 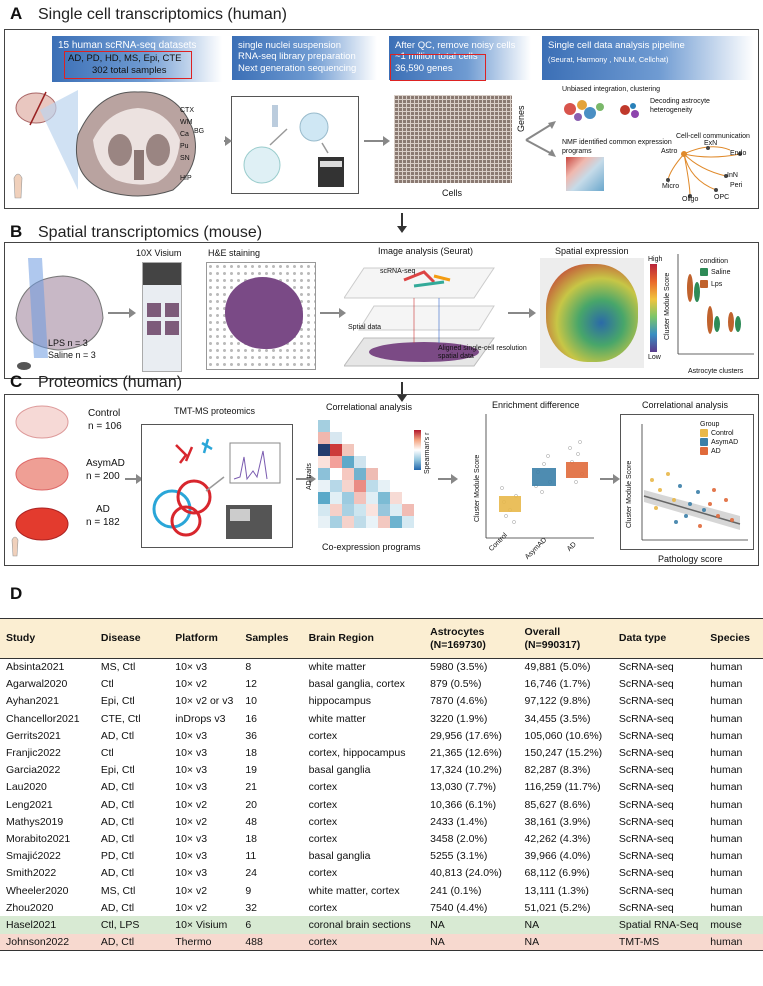 What do you see at coordinates (200, 718) in the screenshot?
I see `table-cell: inDrops v3` at bounding box center [200, 718].